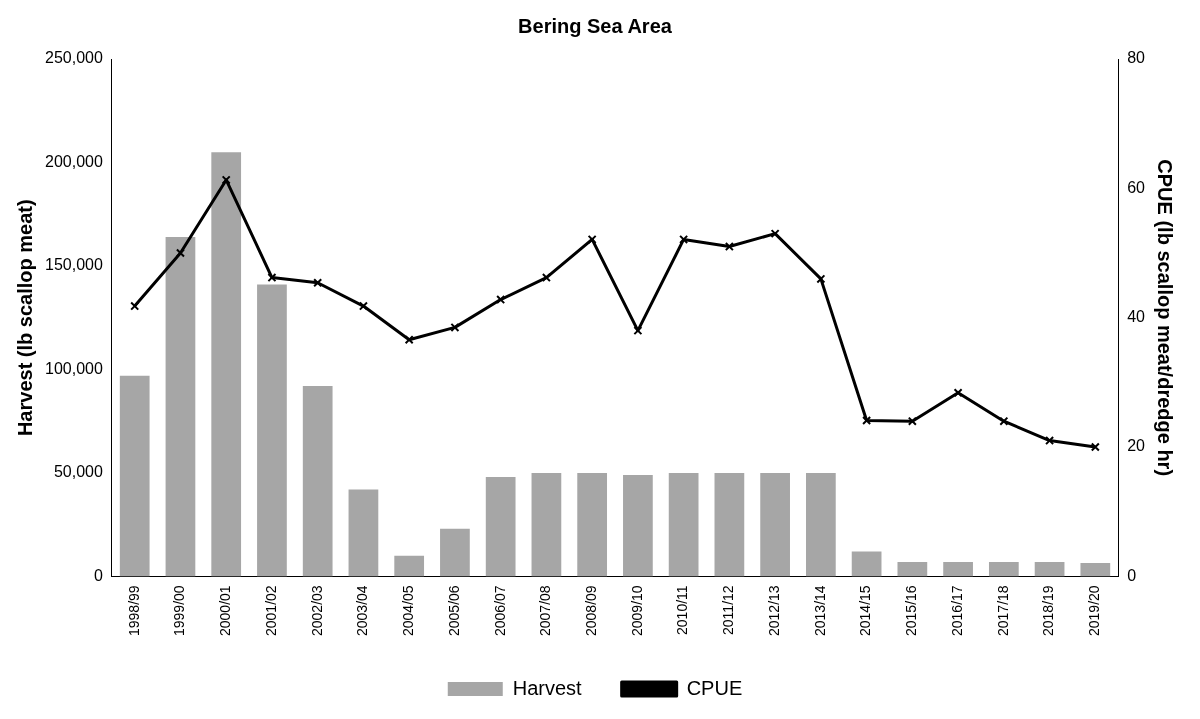 This screenshot has width=1200, height=719. What do you see at coordinates (911, 610) in the screenshot?
I see `x-tick-label: 2015/16` at bounding box center [911, 610].